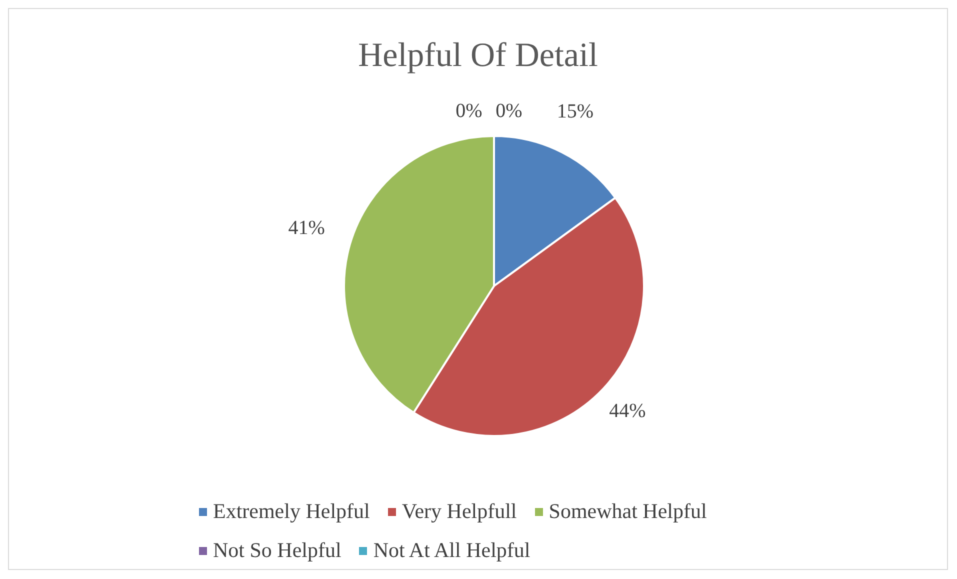  Describe the element at coordinates (451, 550) in the screenshot. I see `legend-label: Not At All Helpful` at that location.